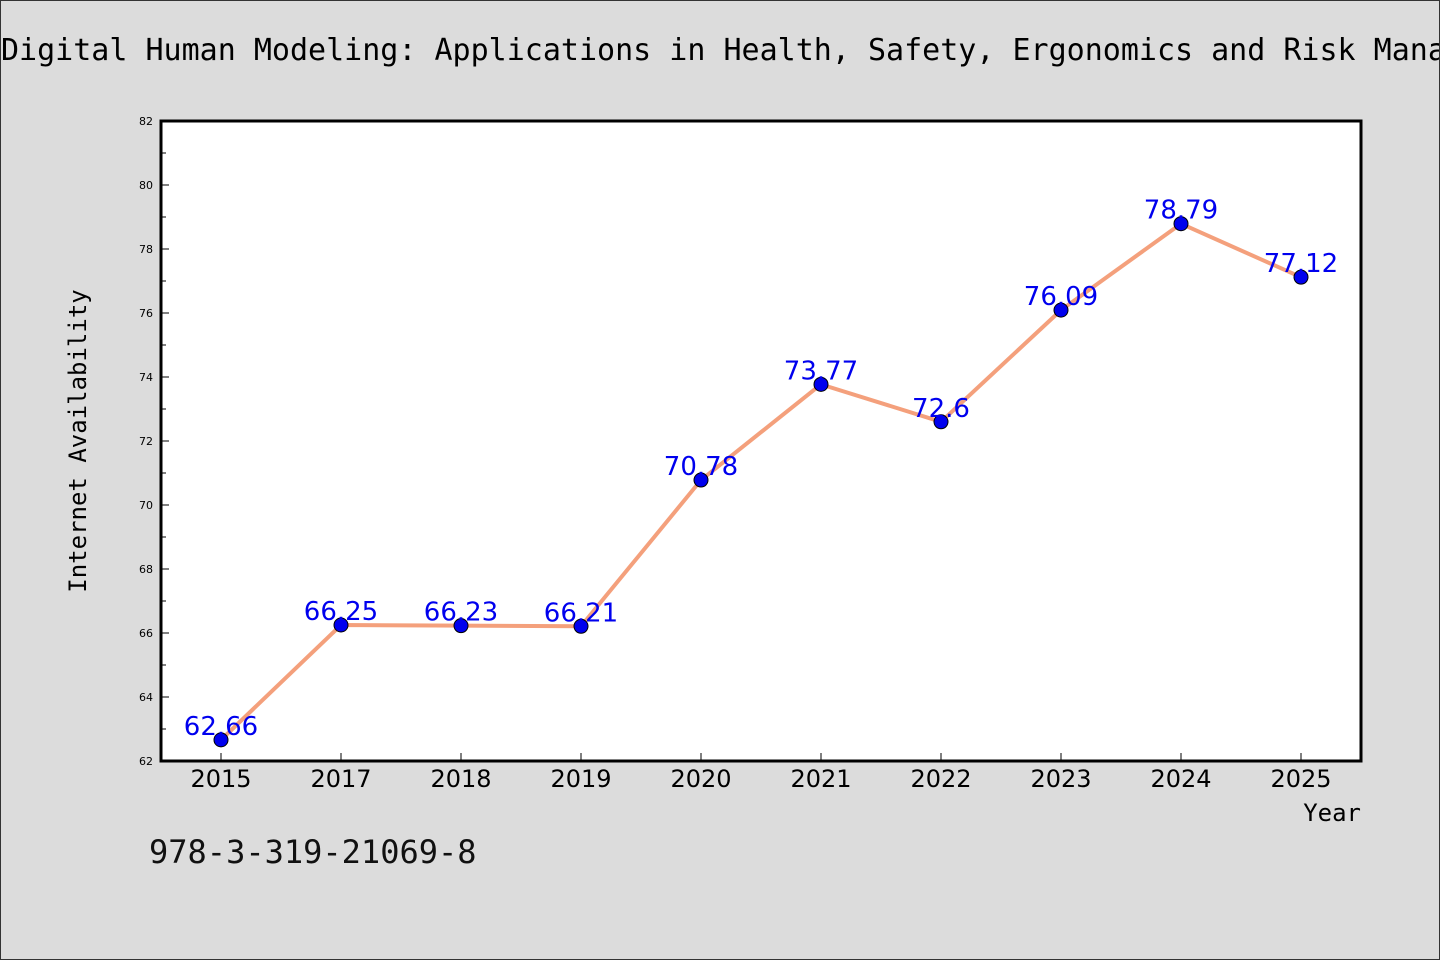 The height and width of the screenshot is (960, 1440). What do you see at coordinates (146, 377) in the screenshot?
I see `y-tick-label: 74` at bounding box center [146, 377].